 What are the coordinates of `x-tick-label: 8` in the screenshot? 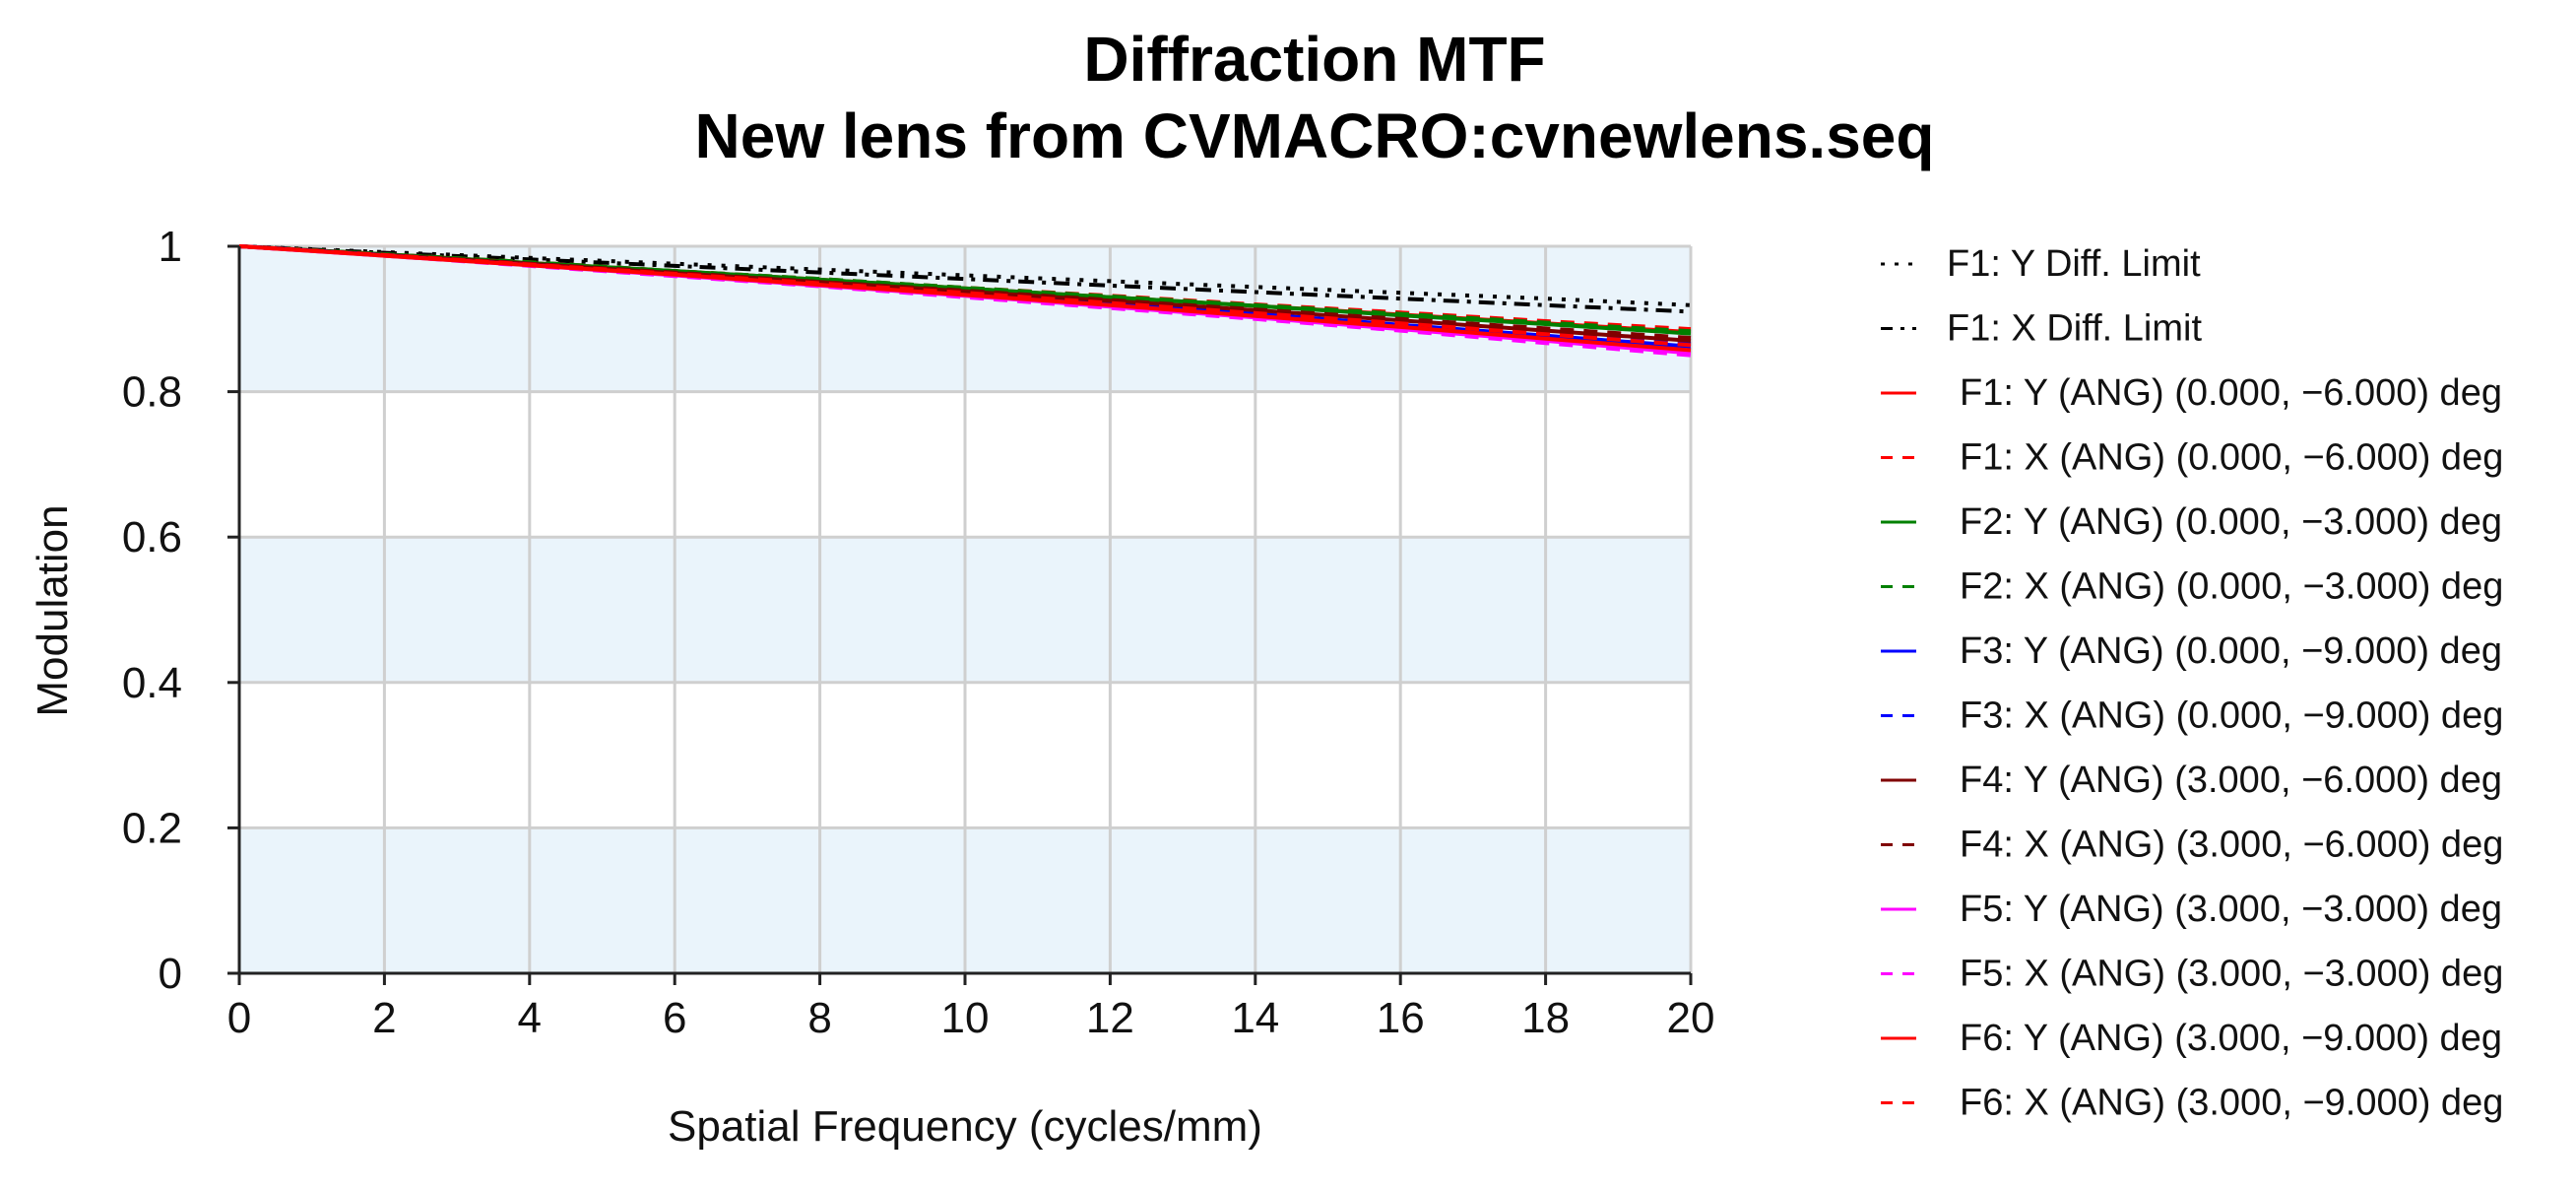 It's located at (819, 1018).